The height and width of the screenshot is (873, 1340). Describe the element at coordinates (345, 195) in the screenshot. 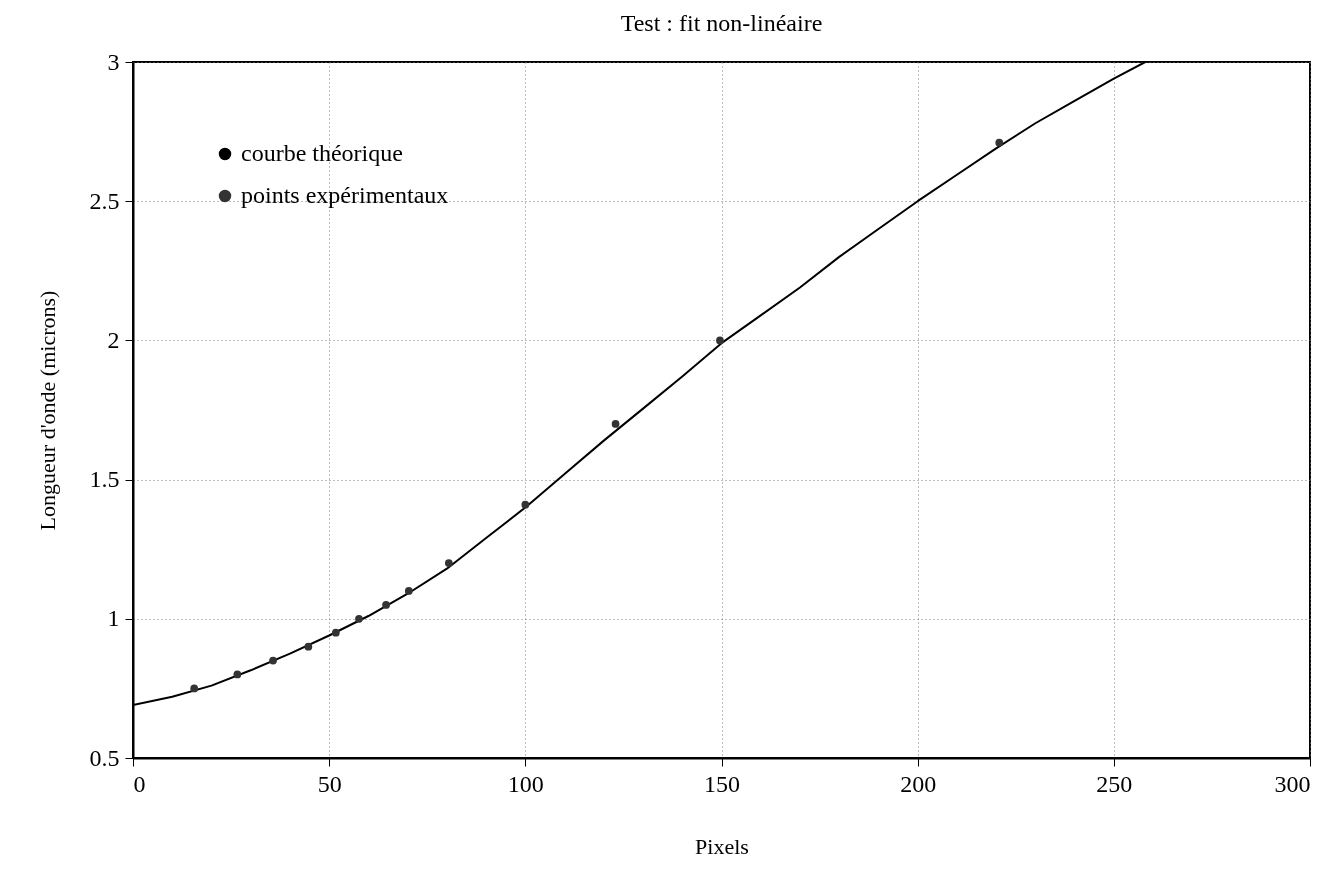

I see `legend-label: points expérimentaux` at that location.